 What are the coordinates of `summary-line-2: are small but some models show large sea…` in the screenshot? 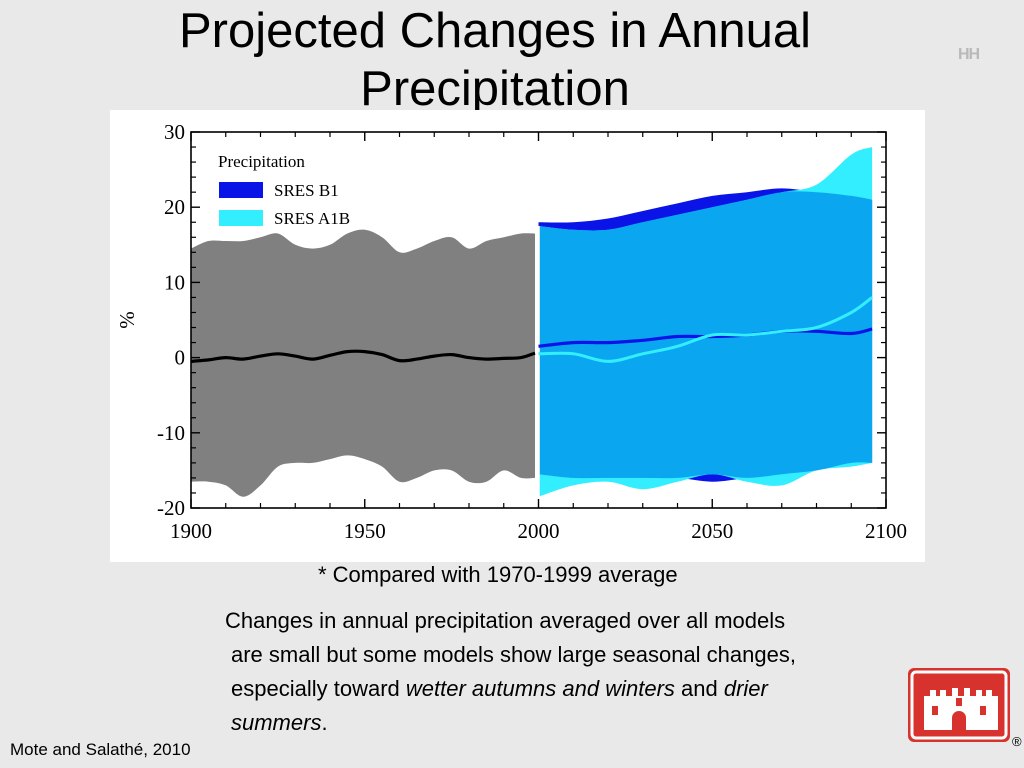 It's located at (513, 654).